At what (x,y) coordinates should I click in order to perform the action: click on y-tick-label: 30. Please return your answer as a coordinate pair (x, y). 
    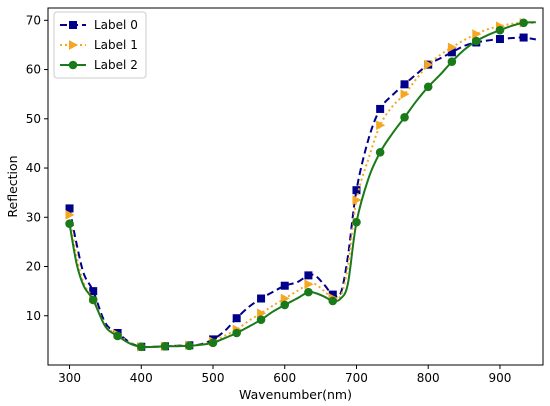
    Looking at the image, I should click on (33, 217).